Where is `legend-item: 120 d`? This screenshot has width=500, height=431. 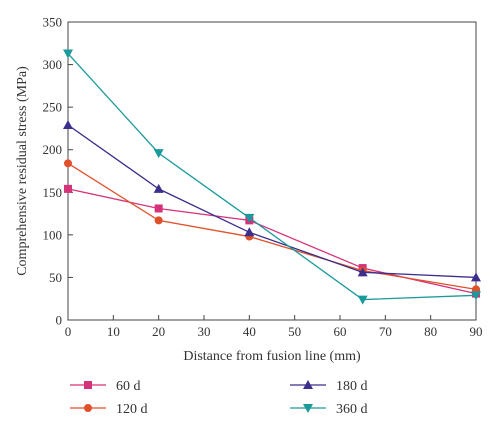 legend-item: 120 d is located at coordinates (109, 409).